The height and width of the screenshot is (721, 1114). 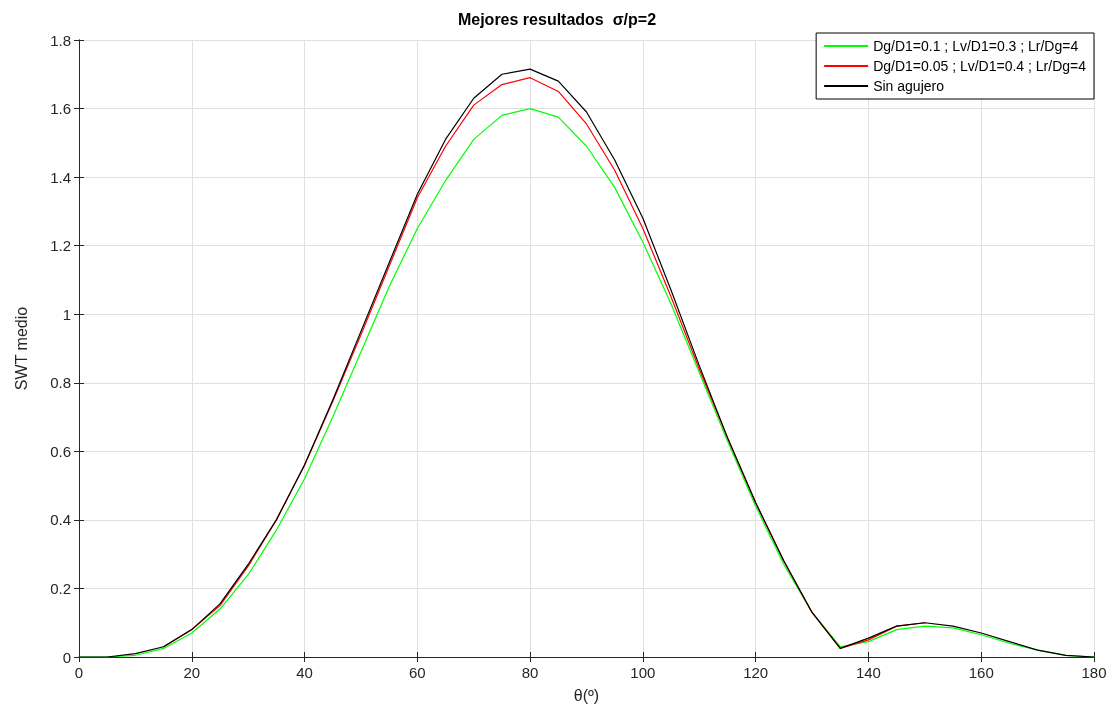 I want to click on chart-title: Mejores resultados σ/p=2, so click(x=557, y=19).